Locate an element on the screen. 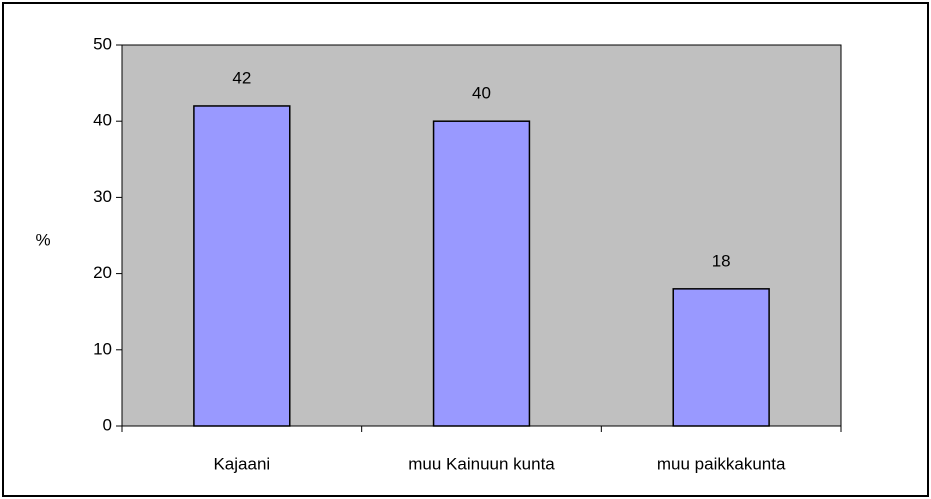 The height and width of the screenshot is (499, 931). data-label: 42 is located at coordinates (241, 77).